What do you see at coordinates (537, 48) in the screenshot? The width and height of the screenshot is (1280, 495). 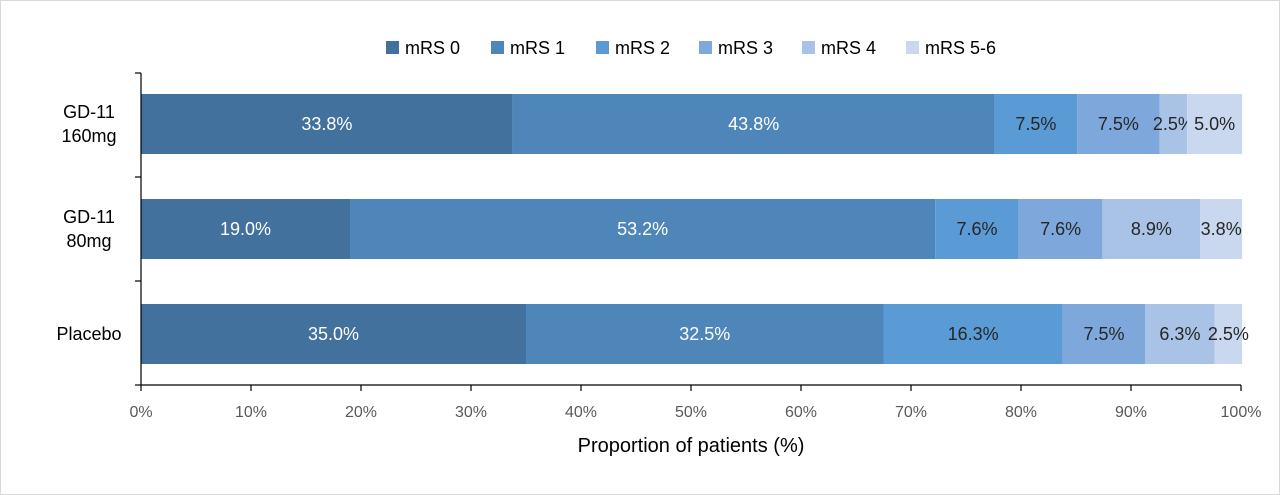 I see `legend-label: mRS 1` at bounding box center [537, 48].